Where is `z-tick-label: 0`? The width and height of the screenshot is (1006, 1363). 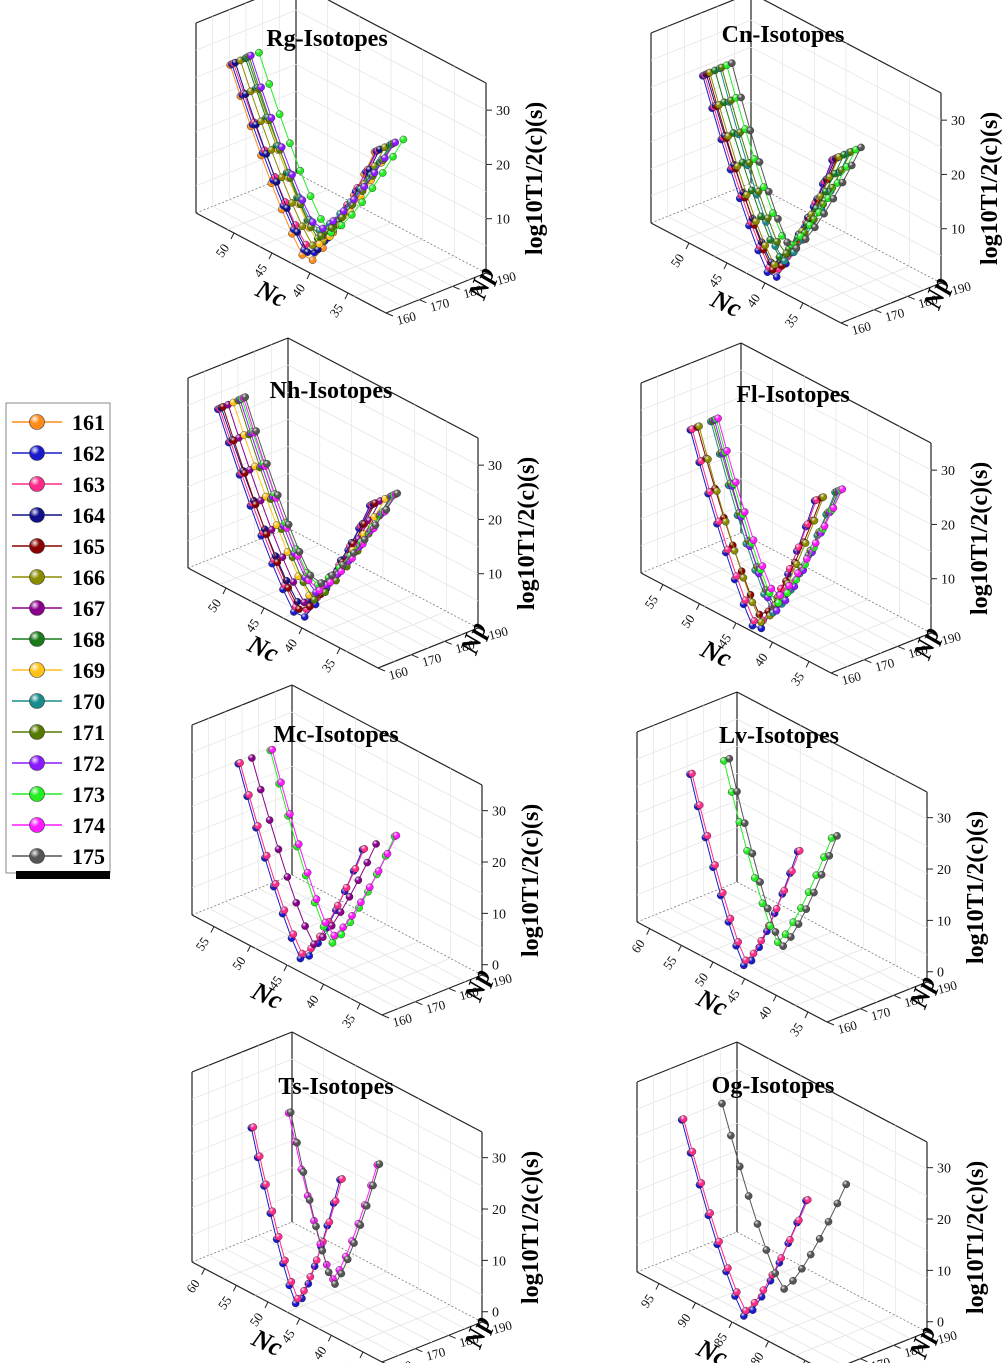 z-tick-label: 0 is located at coordinates (940, 973).